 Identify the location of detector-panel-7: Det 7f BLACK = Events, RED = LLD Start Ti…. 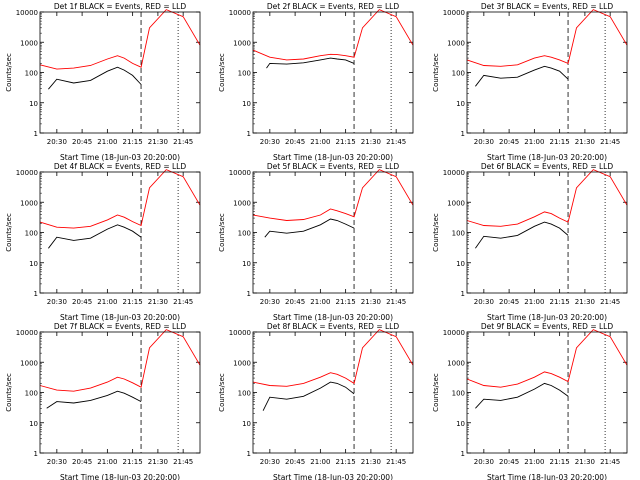
(103, 401).